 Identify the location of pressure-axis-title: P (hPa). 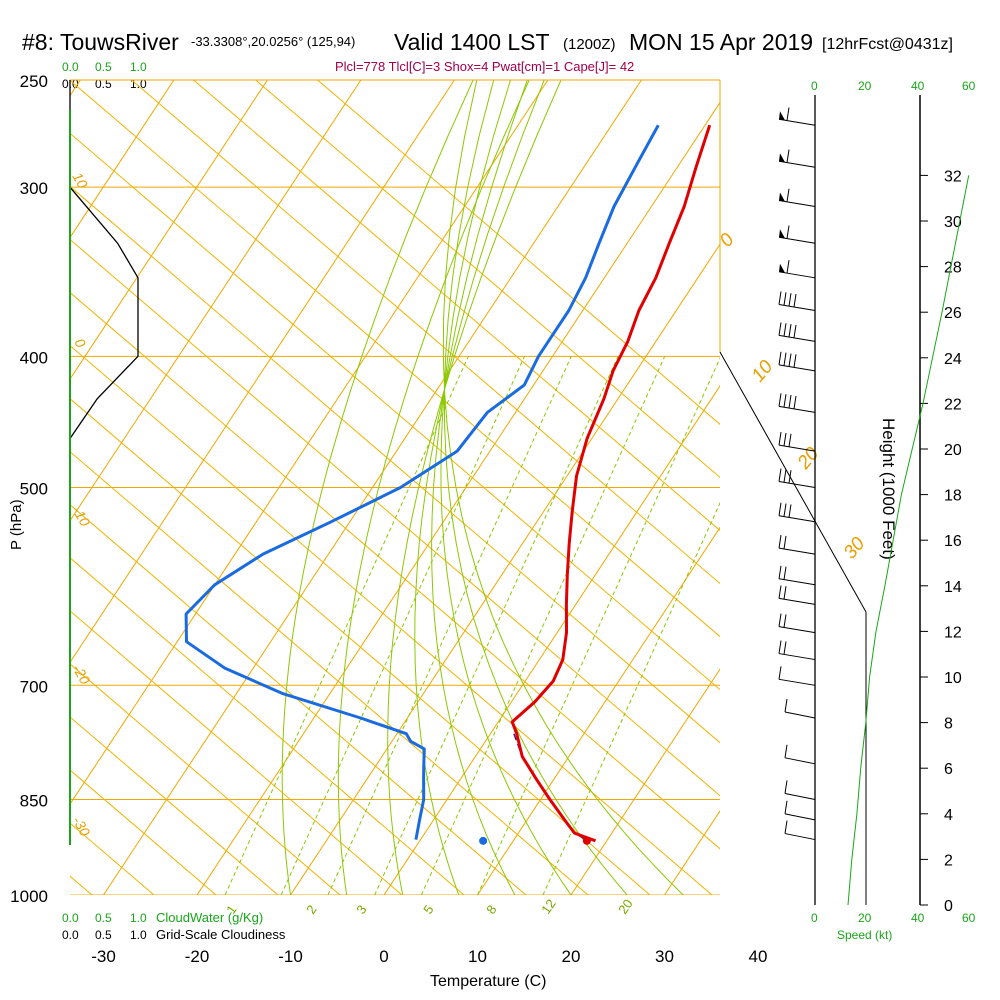
(16, 524).